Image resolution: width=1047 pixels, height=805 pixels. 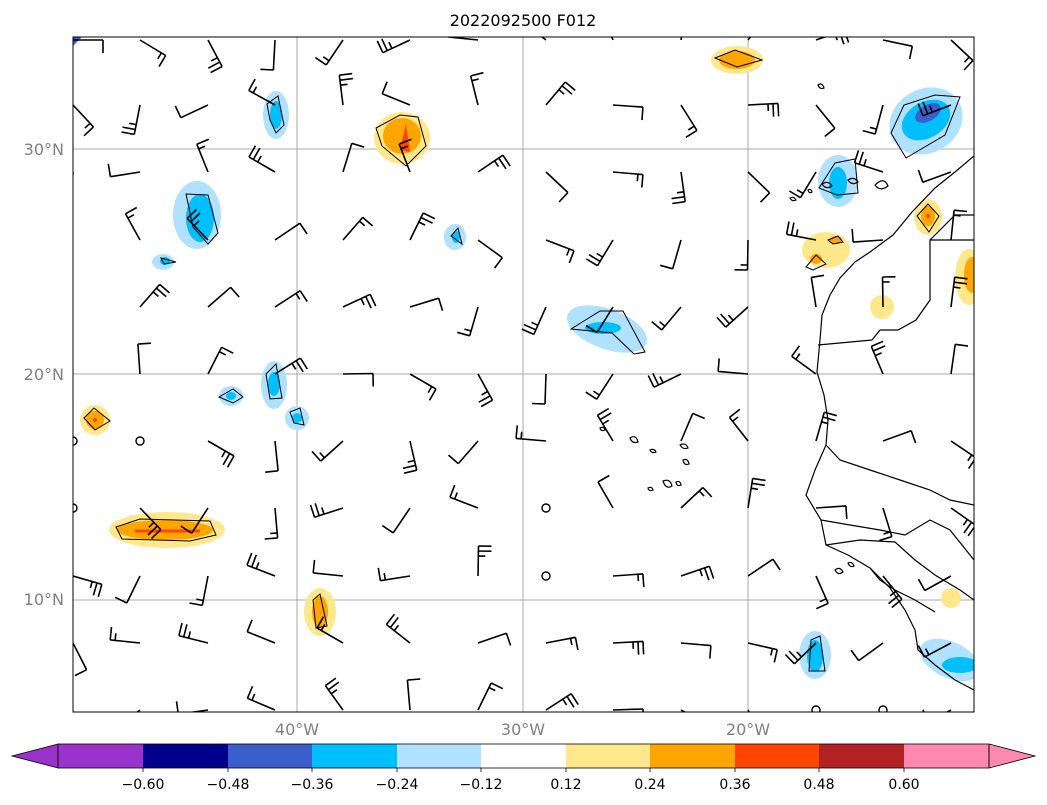 I want to click on colorbar-tick-label: 0.48, so click(x=818, y=785).